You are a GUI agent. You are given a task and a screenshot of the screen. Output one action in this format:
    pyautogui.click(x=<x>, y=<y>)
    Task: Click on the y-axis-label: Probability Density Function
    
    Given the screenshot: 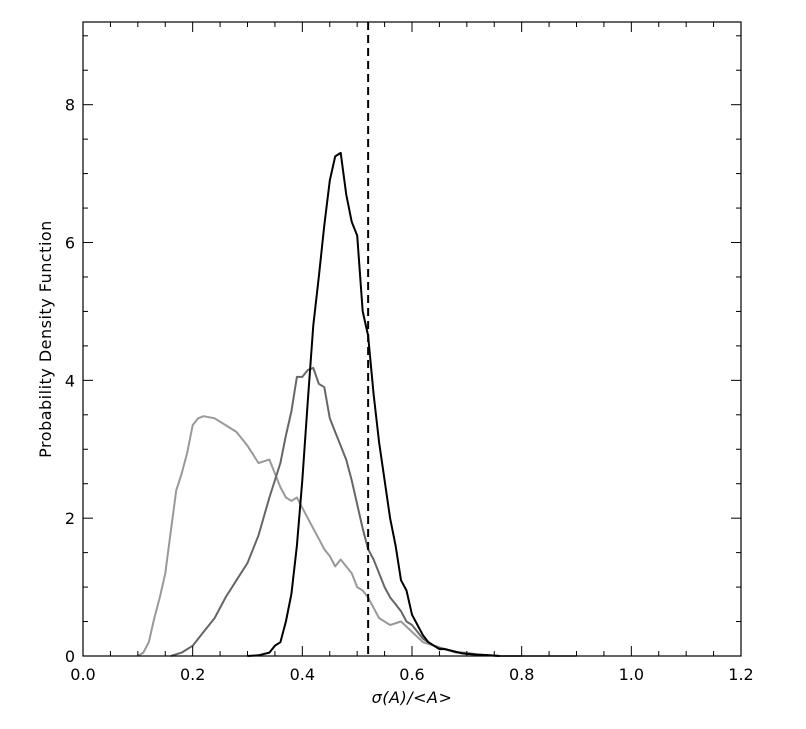 What is the action you would take?
    pyautogui.click(x=45, y=339)
    